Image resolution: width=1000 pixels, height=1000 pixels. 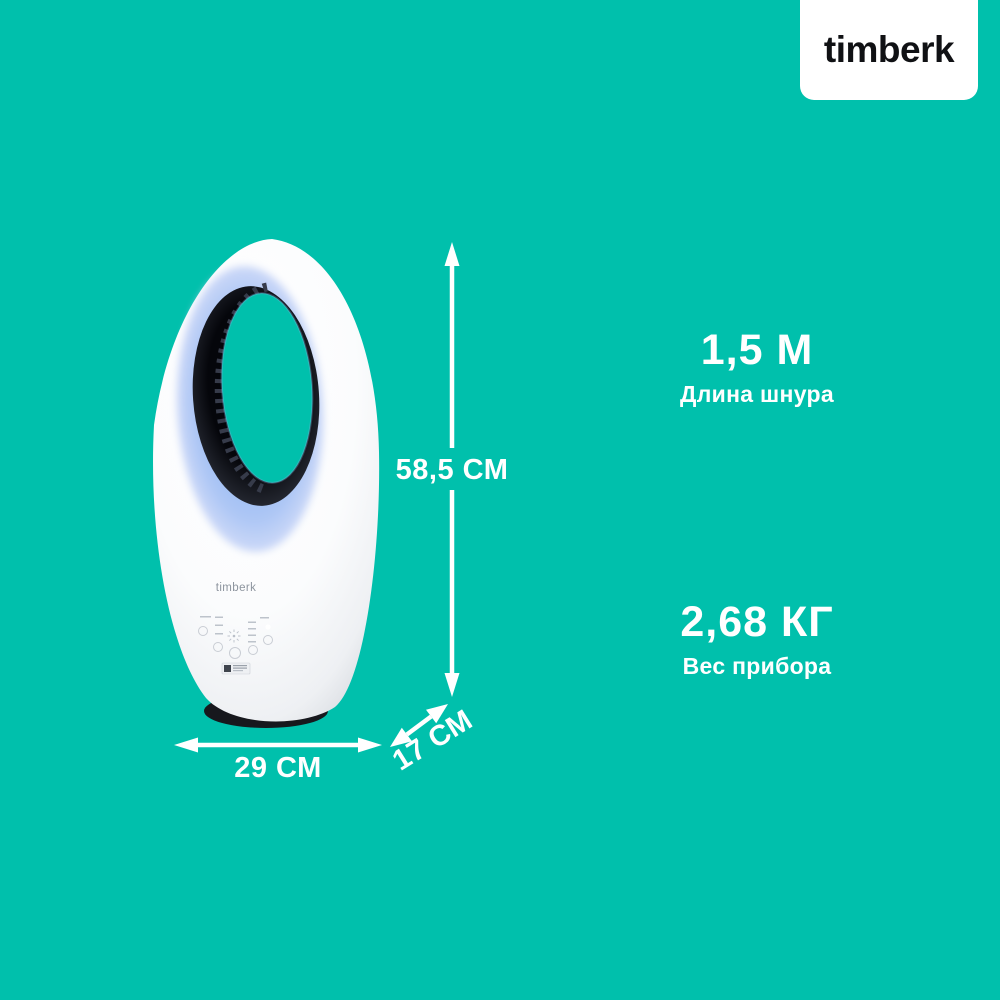 I want to click on spec-cord-value: 1,5 М, so click(x=757, y=350).